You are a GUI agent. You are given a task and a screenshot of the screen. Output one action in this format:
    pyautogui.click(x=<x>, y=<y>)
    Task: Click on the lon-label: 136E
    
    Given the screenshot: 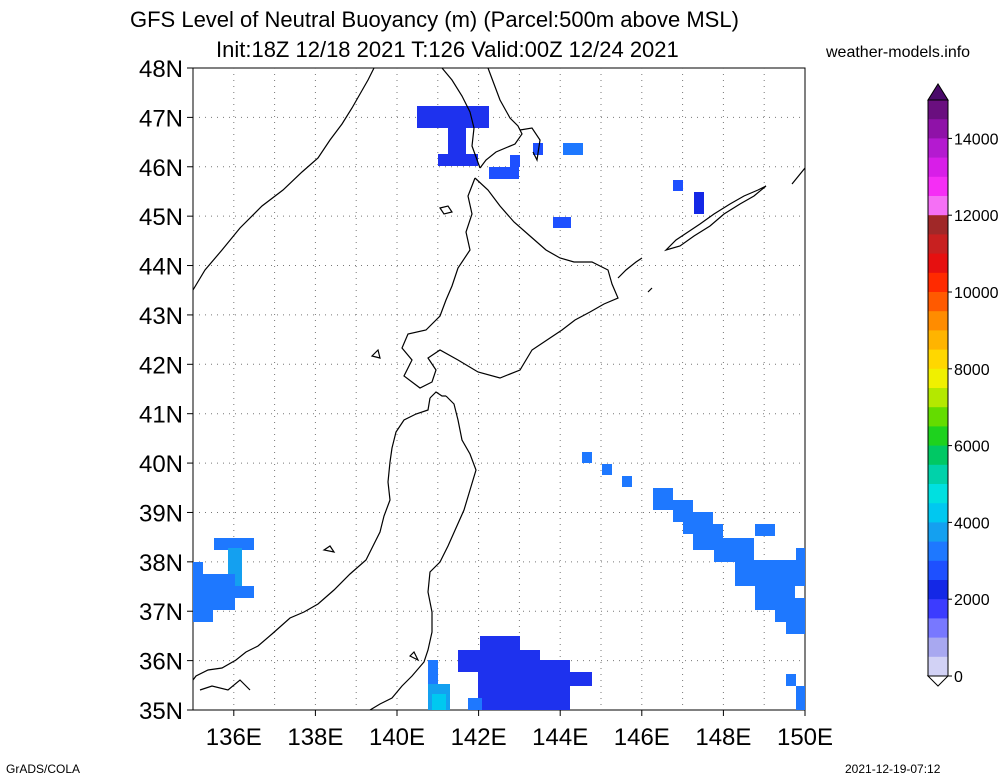 What is the action you would take?
    pyautogui.click(x=234, y=737)
    